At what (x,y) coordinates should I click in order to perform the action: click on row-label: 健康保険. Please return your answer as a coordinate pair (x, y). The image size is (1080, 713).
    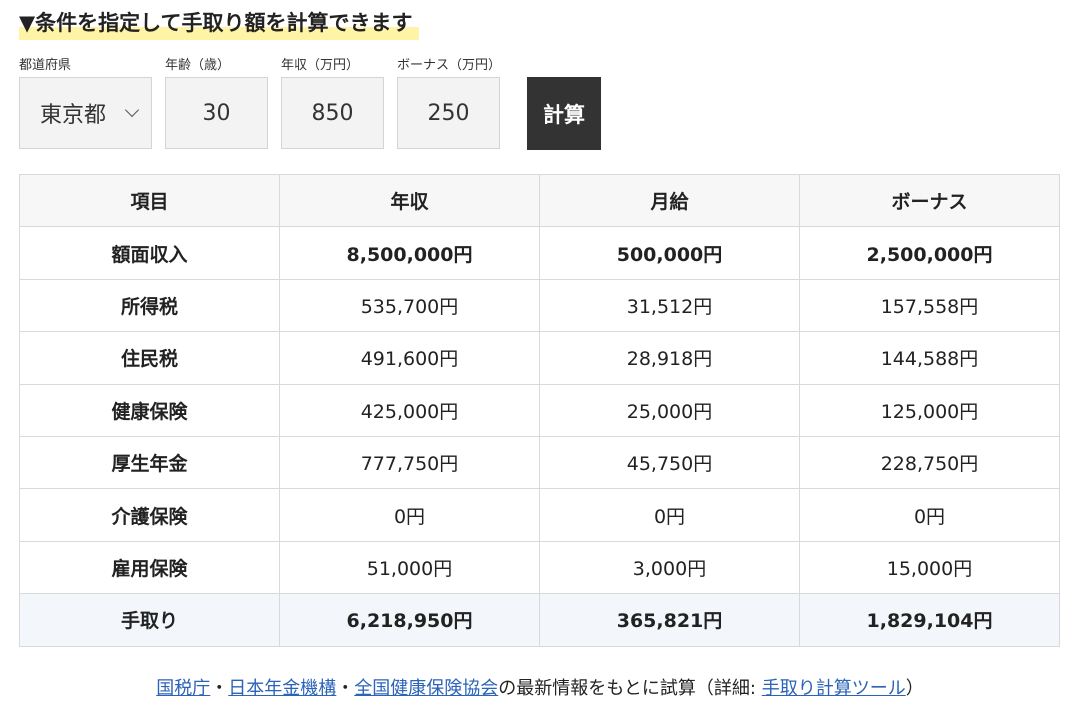
    Looking at the image, I should click on (149, 410).